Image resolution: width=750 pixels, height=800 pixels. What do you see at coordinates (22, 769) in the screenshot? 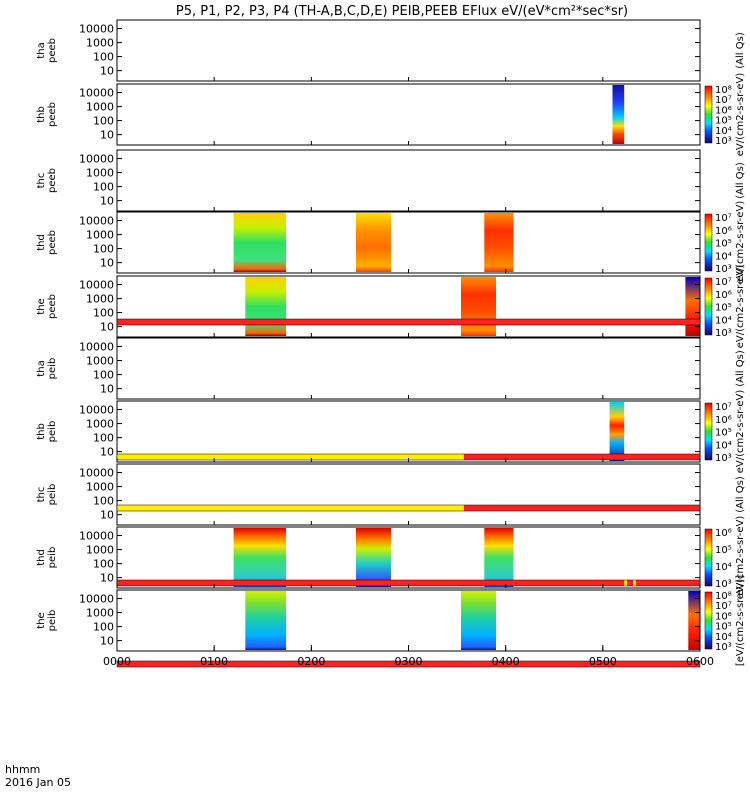
I see `x-footer-hhmm: hhmm` at bounding box center [22, 769].